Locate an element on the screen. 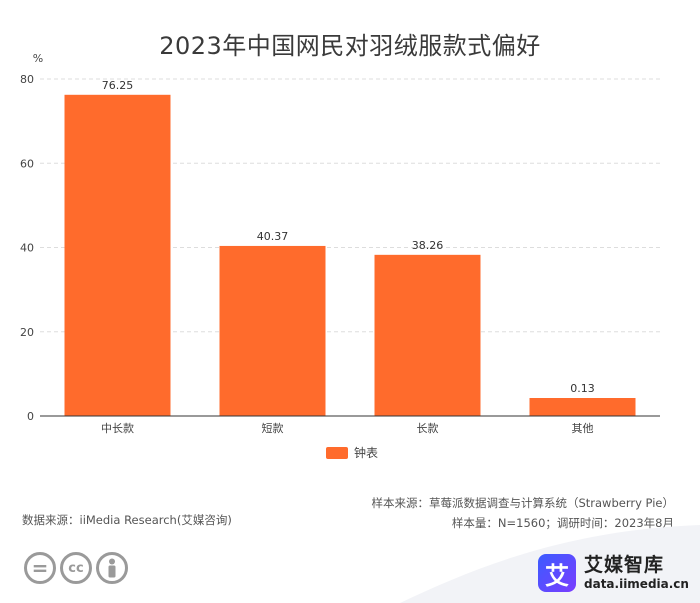 This screenshot has width=700, height=603. license-icons: = cc is located at coordinates (76, 568).